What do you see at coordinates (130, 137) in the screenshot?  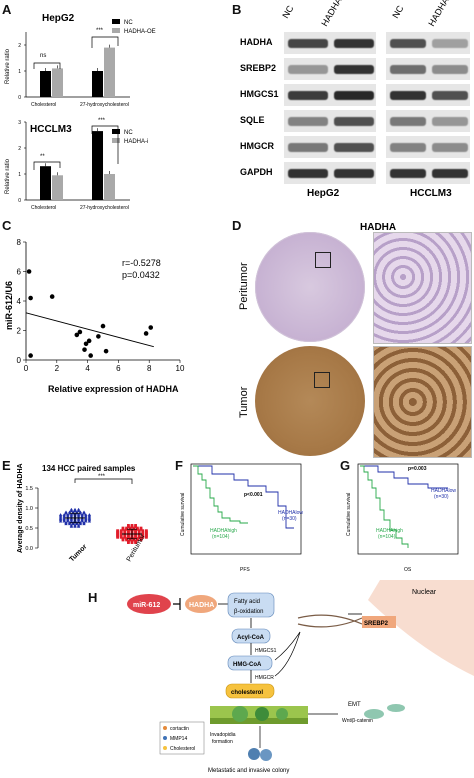 I see `legend: NC HADHA-i` at bounding box center [130, 137].